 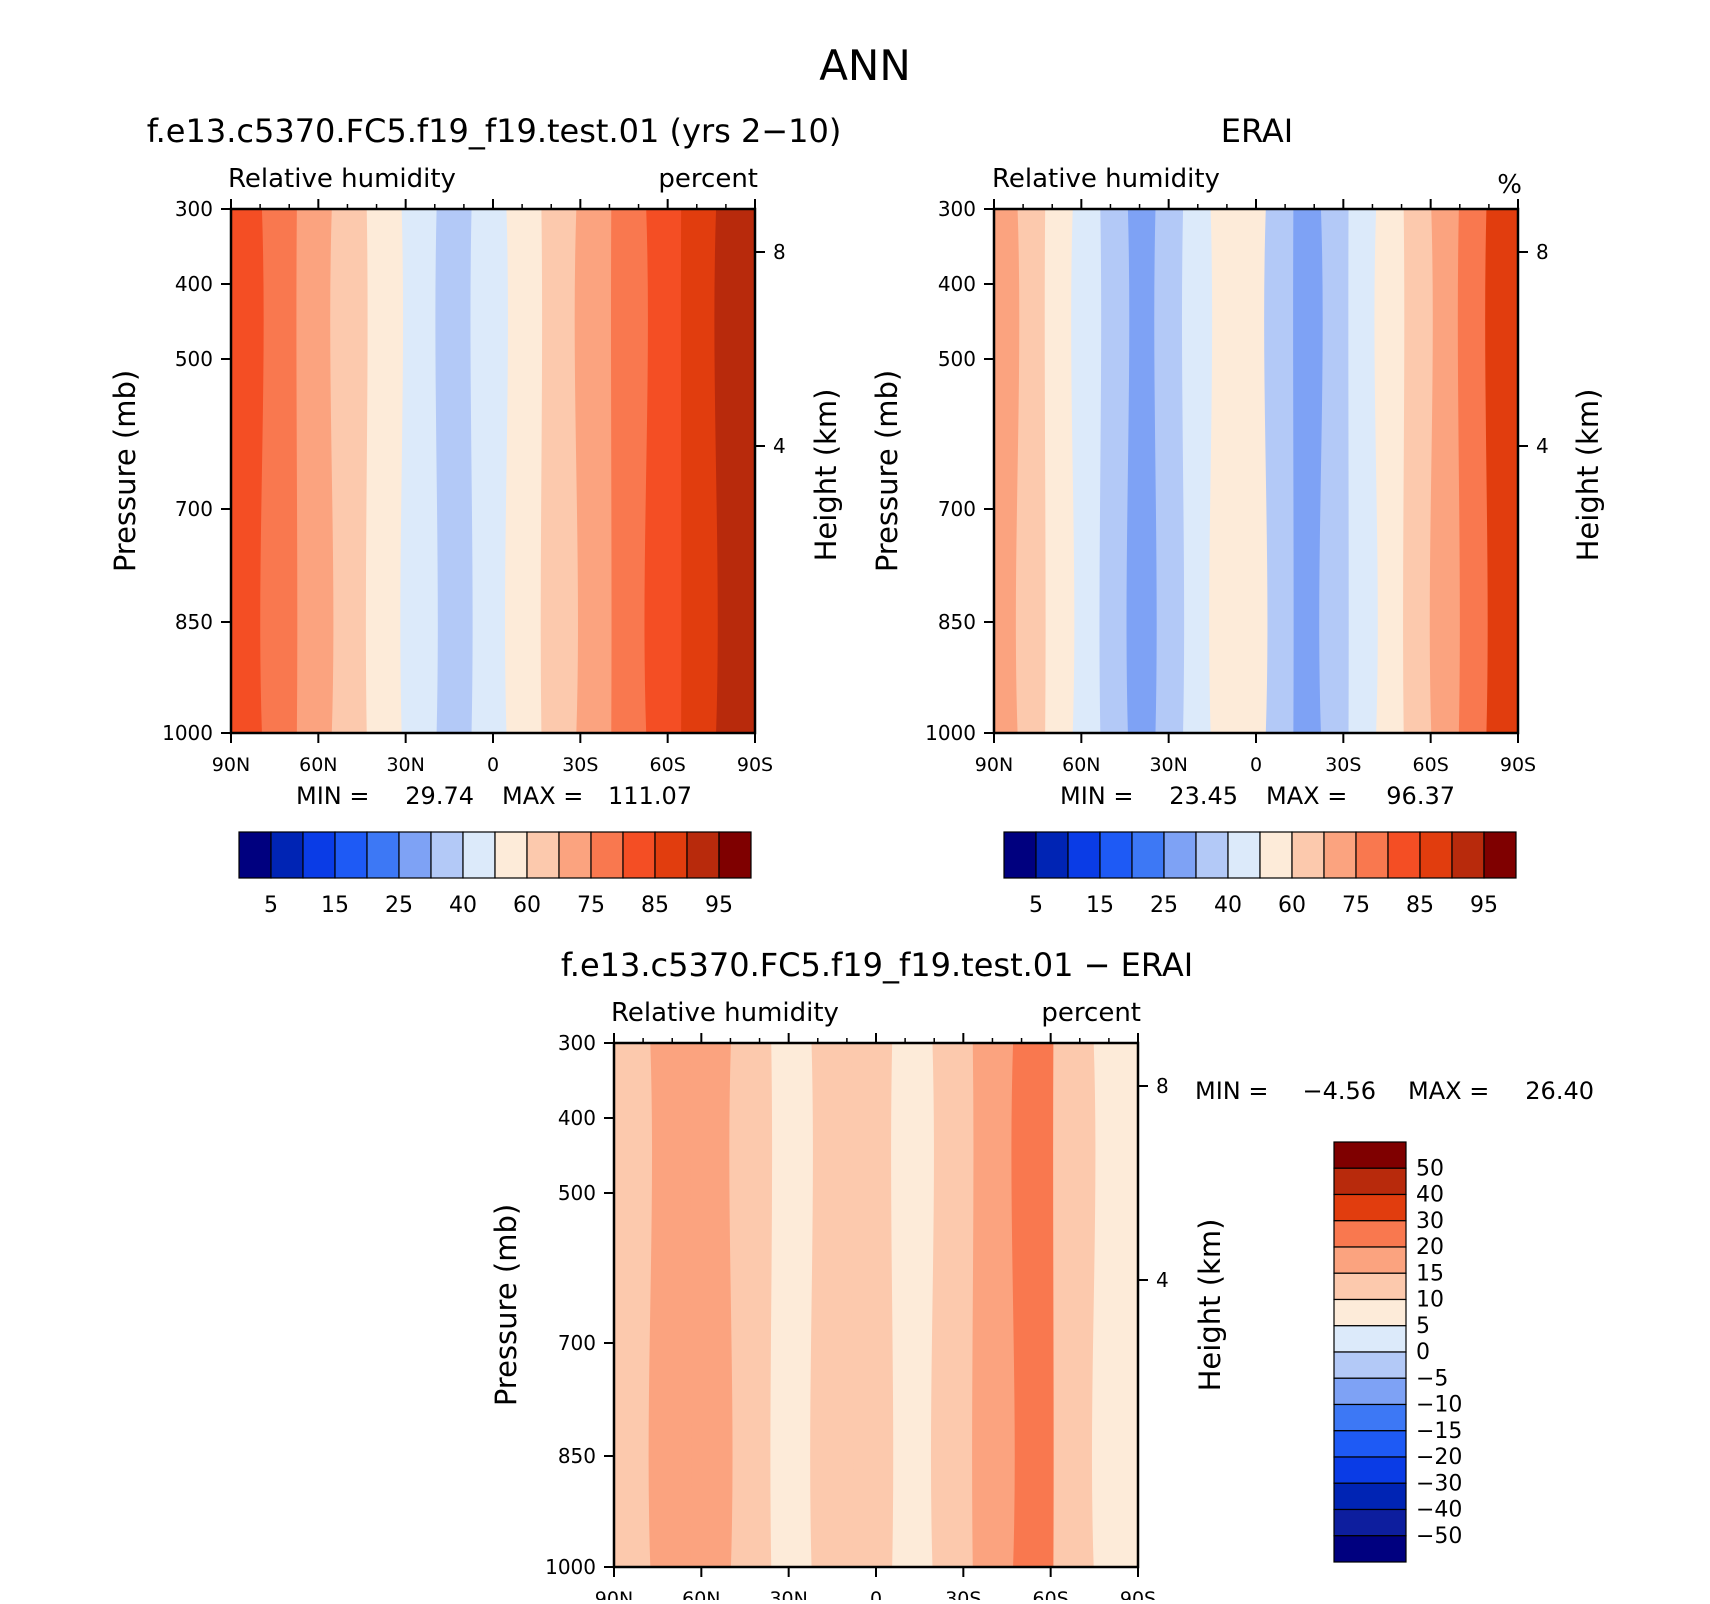 What do you see at coordinates (1257, 131) in the screenshot?
I see `panel-title: ERAI` at bounding box center [1257, 131].